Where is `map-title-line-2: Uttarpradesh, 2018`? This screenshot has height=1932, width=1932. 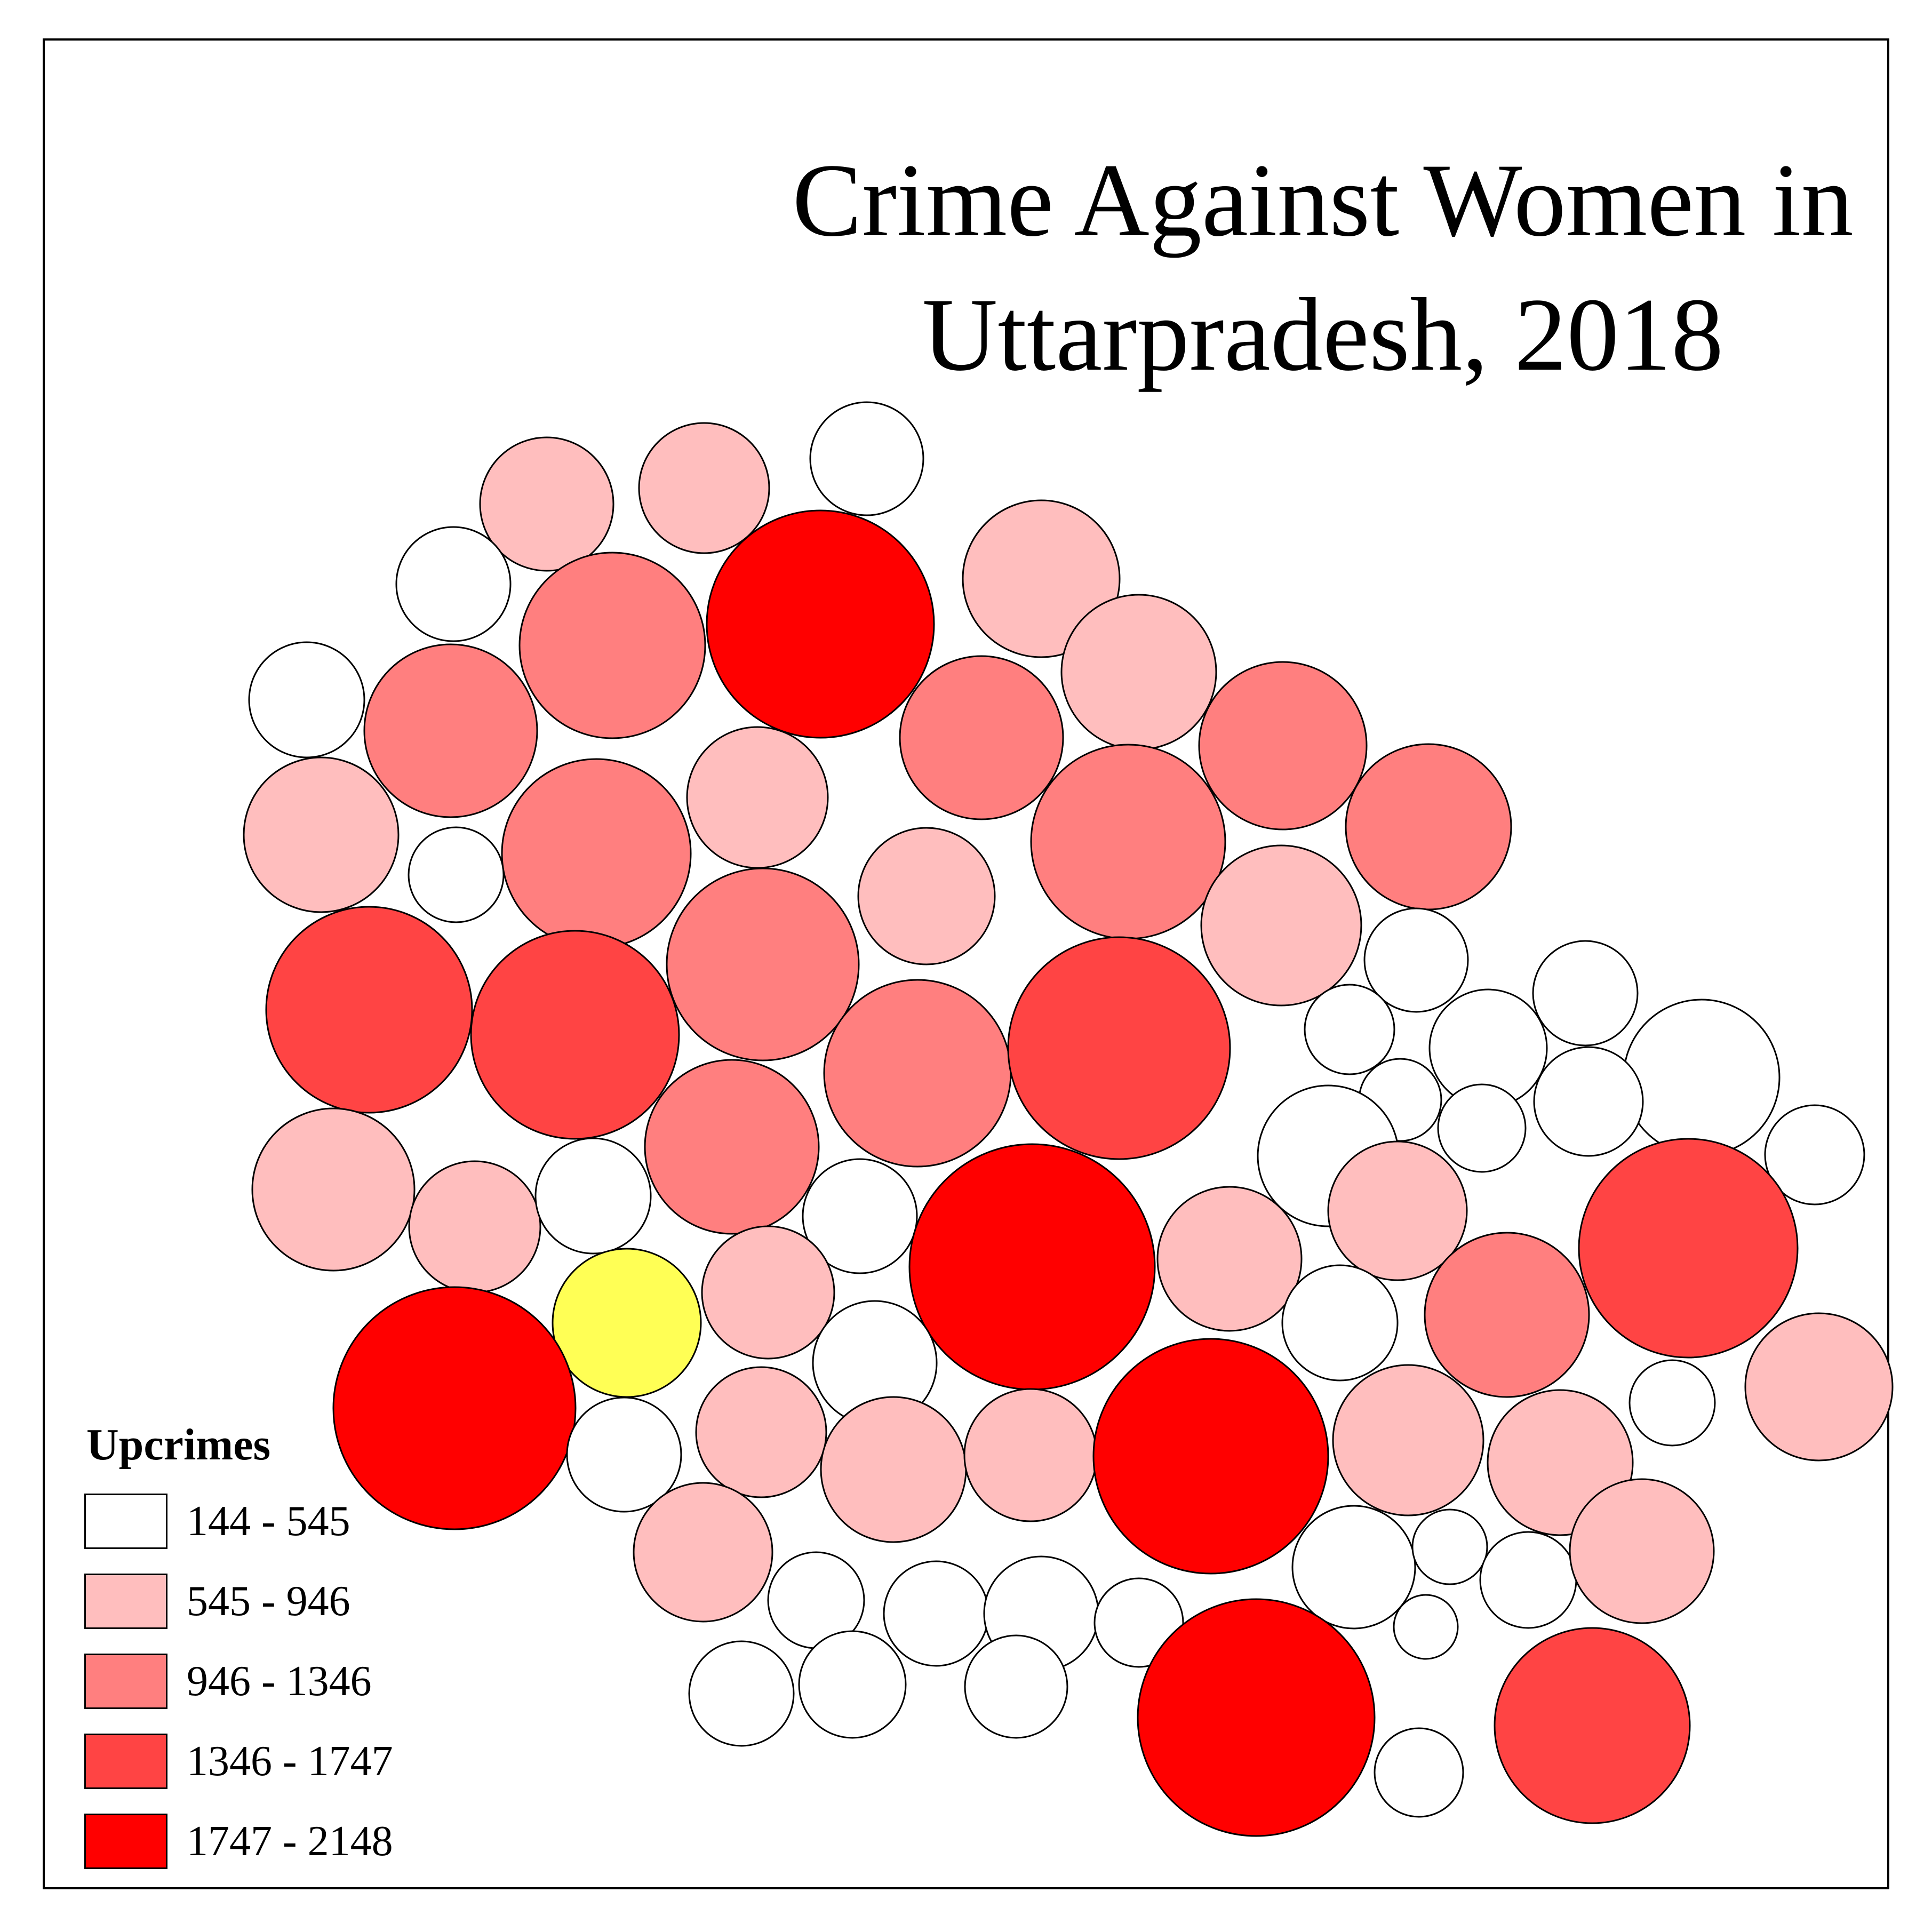
map-title-line-2: Uttarpradesh, 2018 is located at coordinates (1323, 335).